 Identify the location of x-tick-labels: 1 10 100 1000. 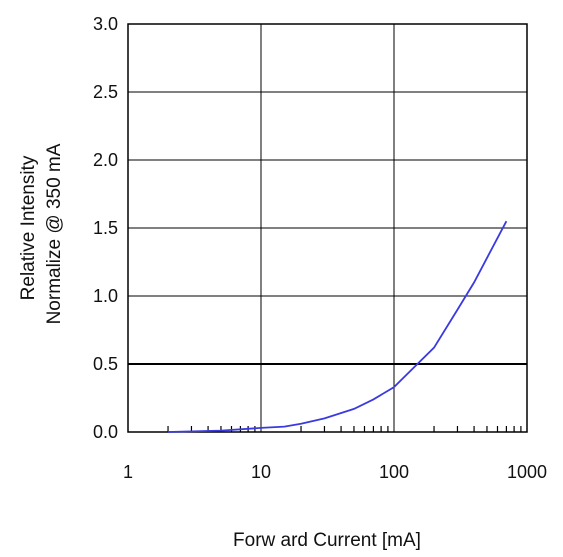
(335, 472).